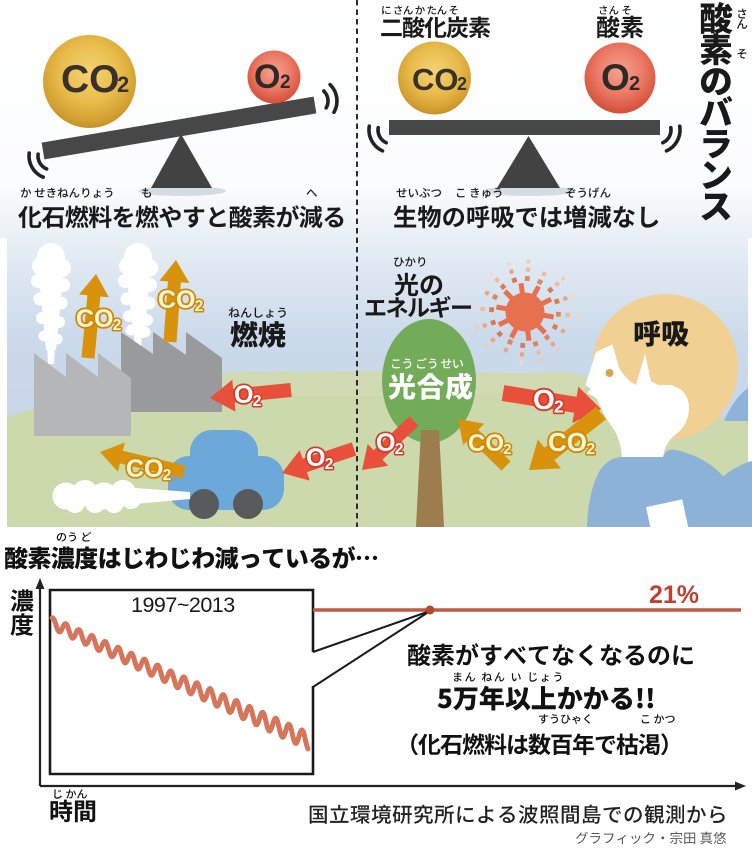  I want to click on svg-text: 21%, so click(674, 595).